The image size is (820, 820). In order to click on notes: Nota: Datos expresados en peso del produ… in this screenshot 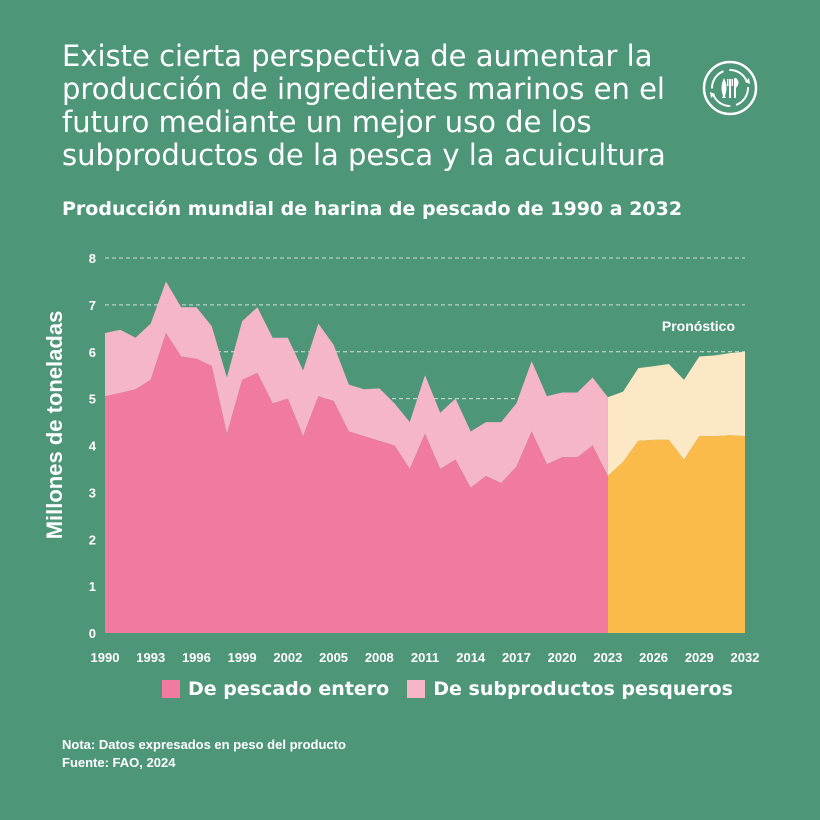, I will do `click(204, 754)`.